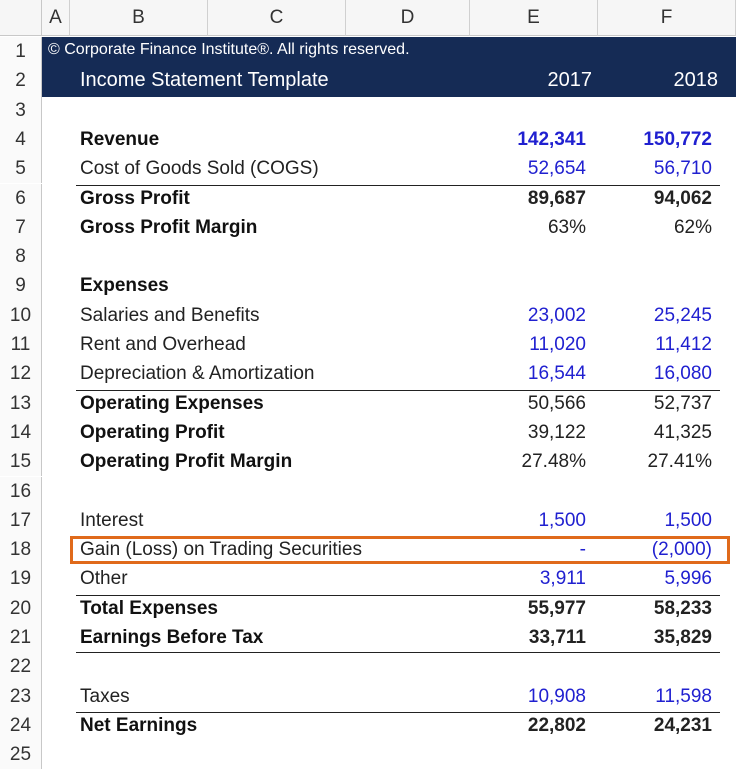 The image size is (736, 769). What do you see at coordinates (21, 462) in the screenshot?
I see `row-header: 15` at bounding box center [21, 462].